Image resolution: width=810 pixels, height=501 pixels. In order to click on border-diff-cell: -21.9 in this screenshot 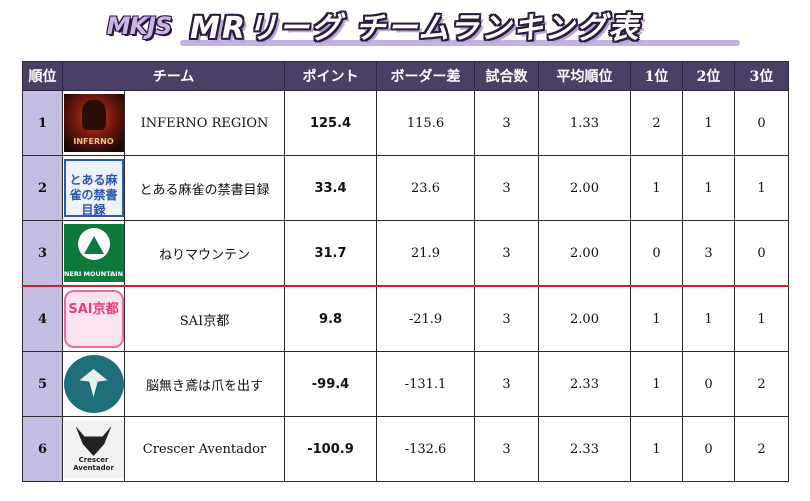, I will do `click(425, 318)`.